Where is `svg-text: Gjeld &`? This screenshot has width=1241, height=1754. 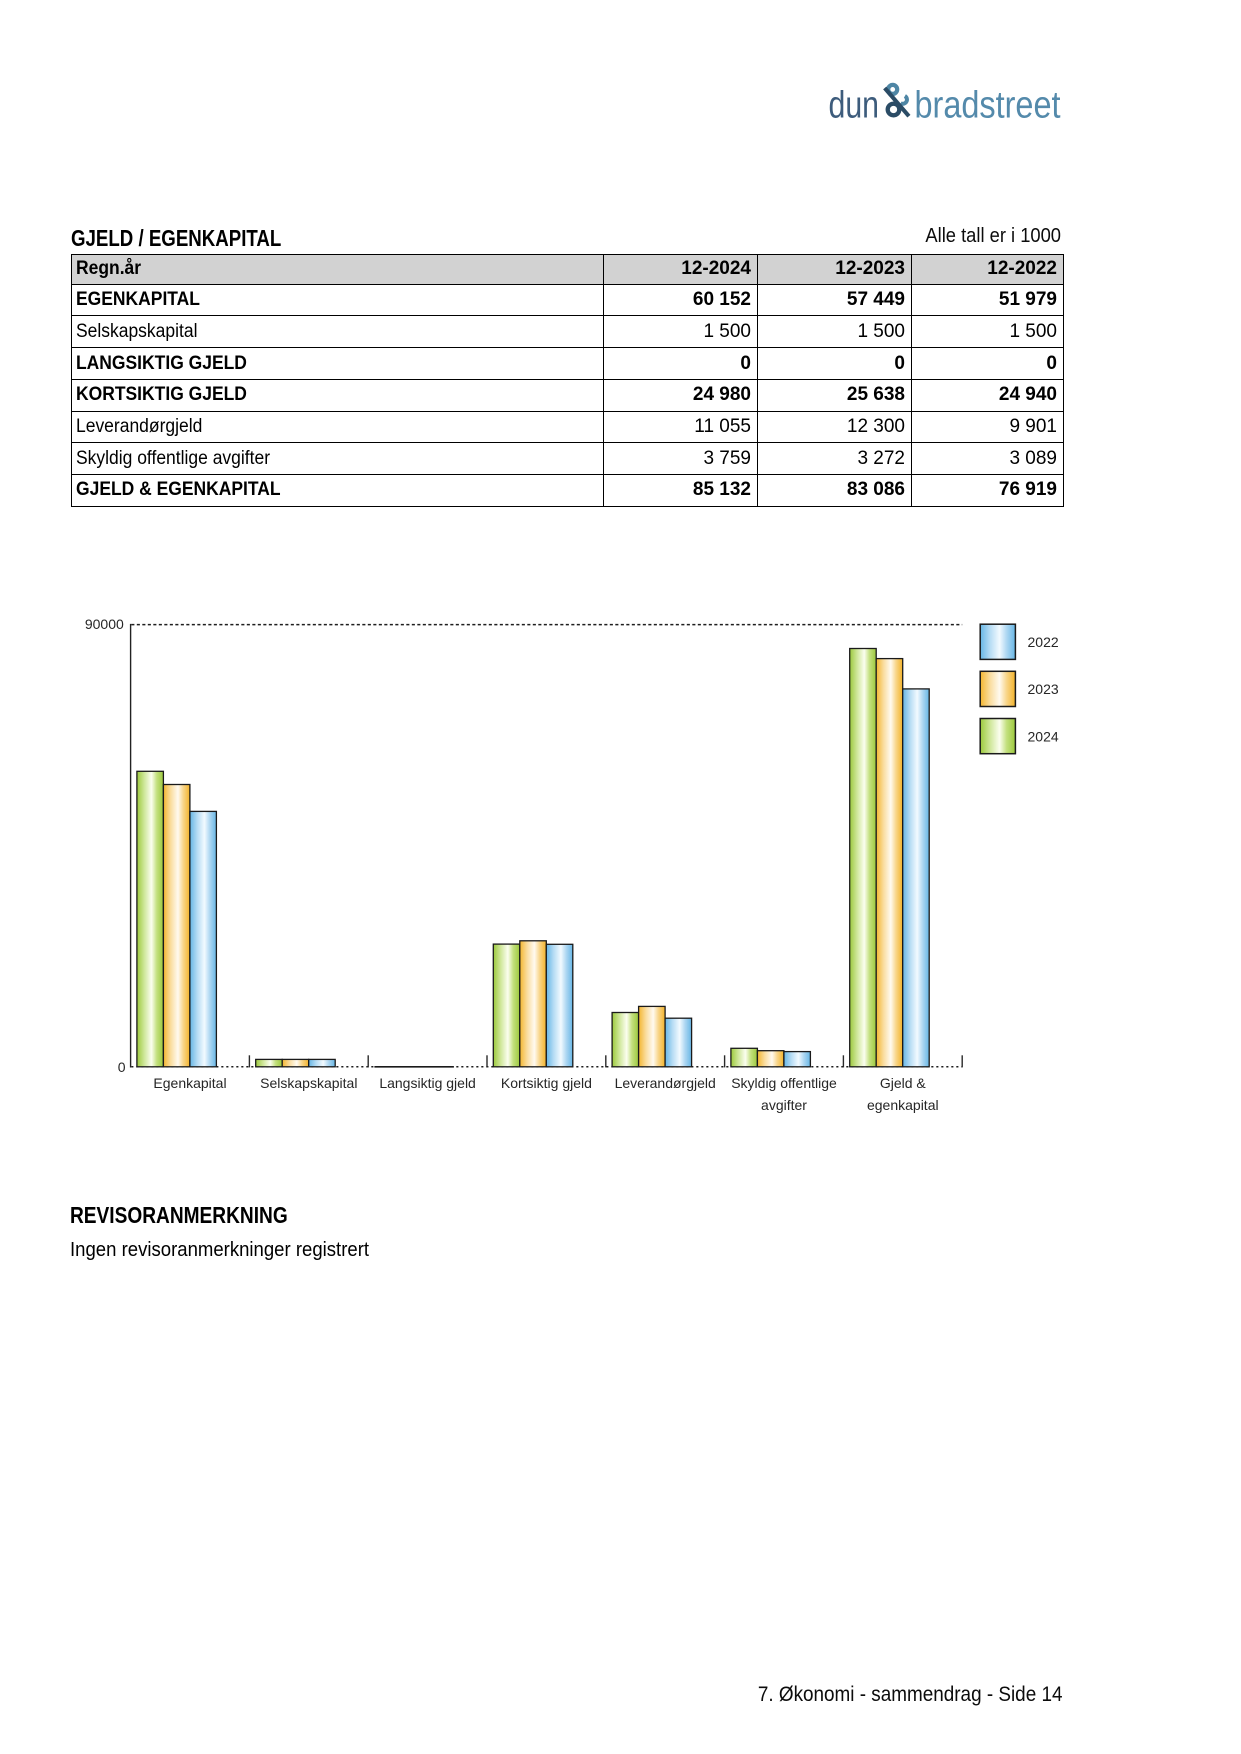 svg-text: Gjeld & is located at coordinates (903, 1083).